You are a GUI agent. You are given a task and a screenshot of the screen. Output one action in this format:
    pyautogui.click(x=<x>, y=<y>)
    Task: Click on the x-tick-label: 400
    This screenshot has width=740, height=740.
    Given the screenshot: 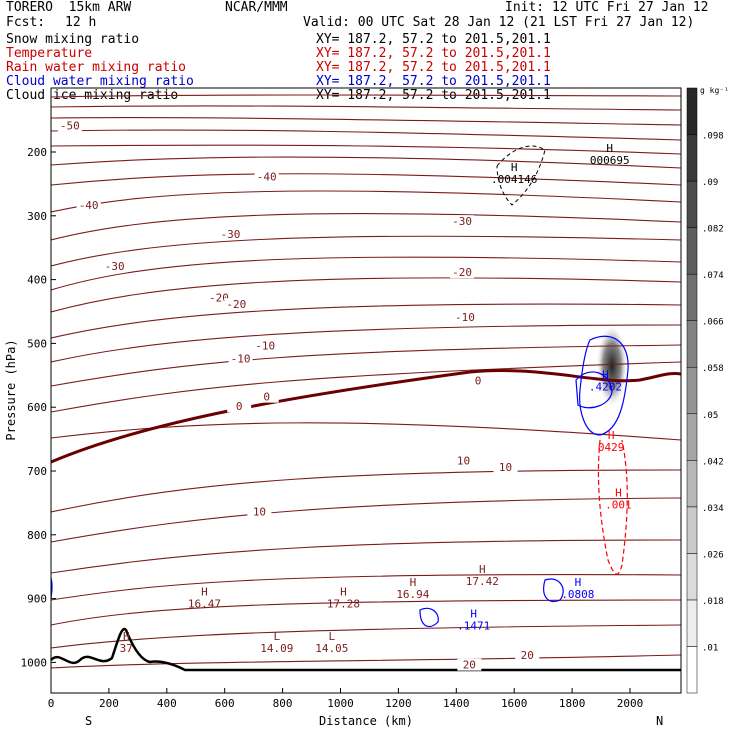 What is the action you would take?
    pyautogui.click(x=167, y=703)
    